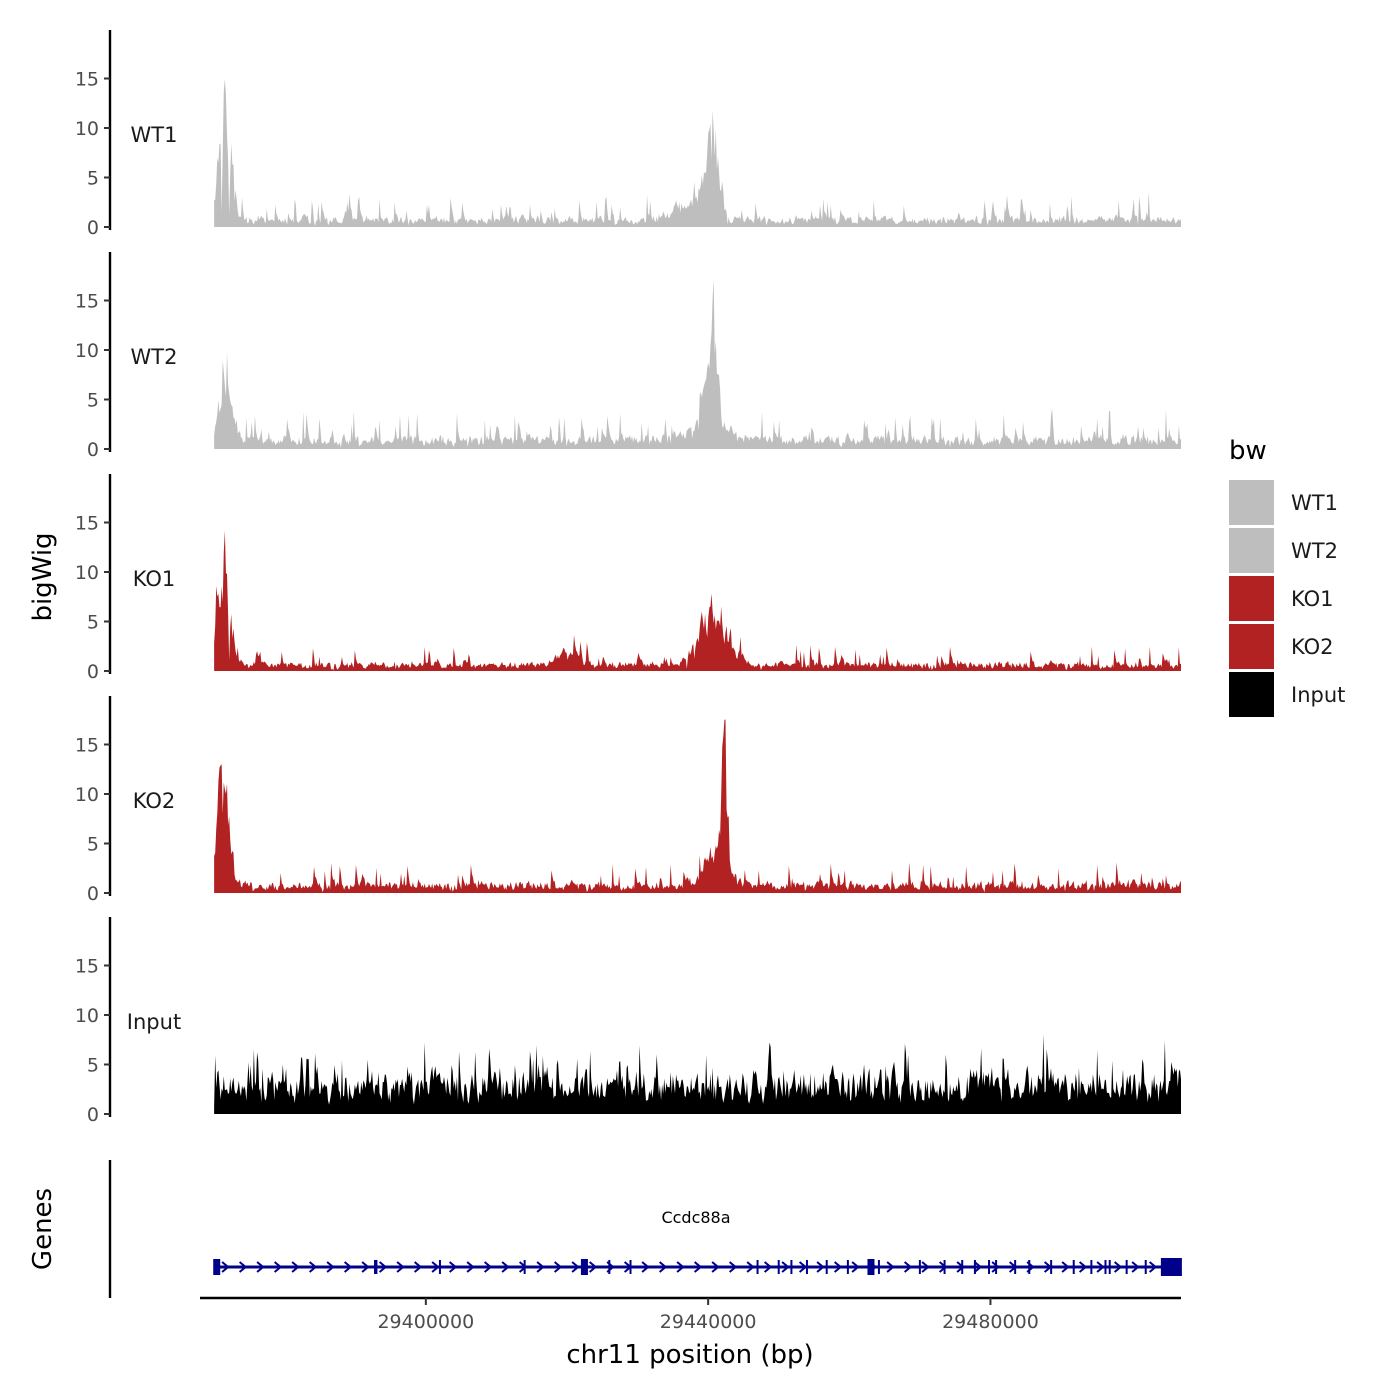 The width and height of the screenshot is (1400, 1400). I want to click on x-tick-label: 29480000, so click(990, 1322).